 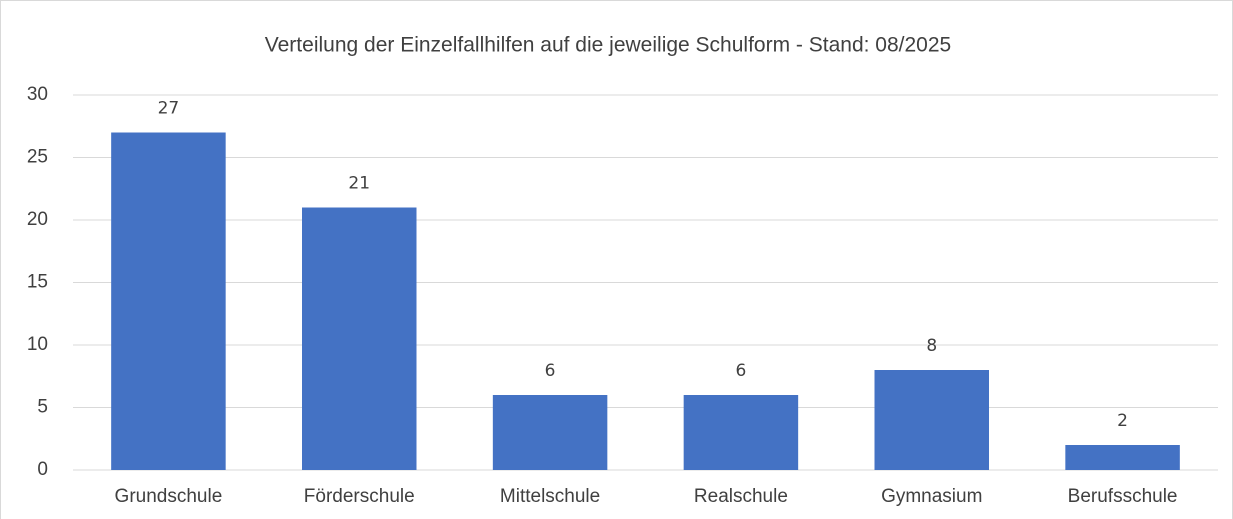 I want to click on x-tick-label: Berufsschule, so click(x=1123, y=496).